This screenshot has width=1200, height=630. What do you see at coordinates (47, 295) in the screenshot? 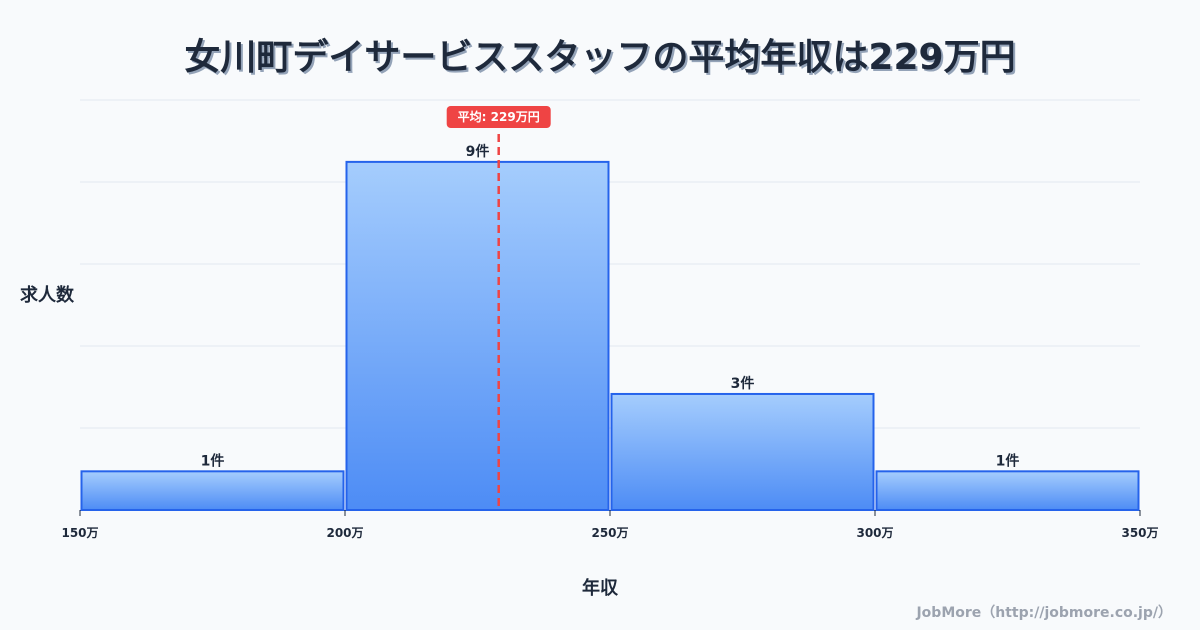
I see `y-axis-label: 求人数` at bounding box center [47, 295].